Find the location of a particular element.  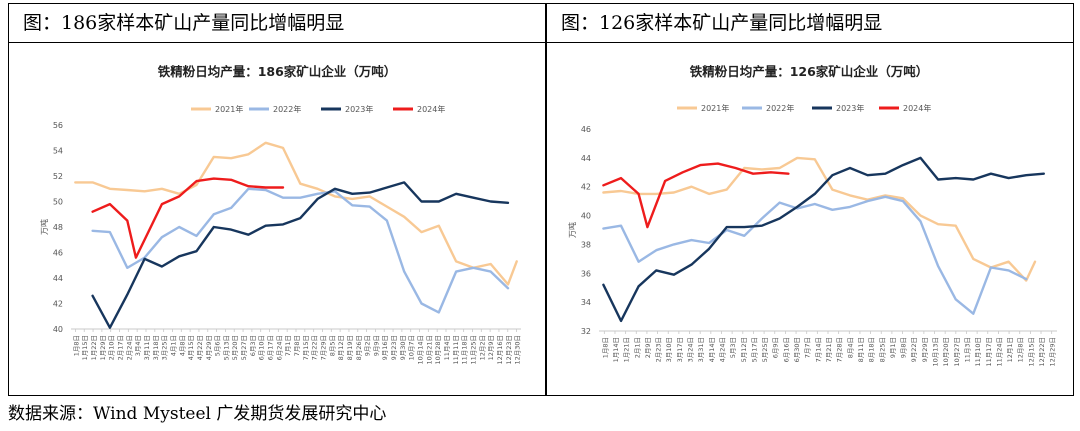

x-tick-label-28: 7月29日 is located at coordinates (323, 347).